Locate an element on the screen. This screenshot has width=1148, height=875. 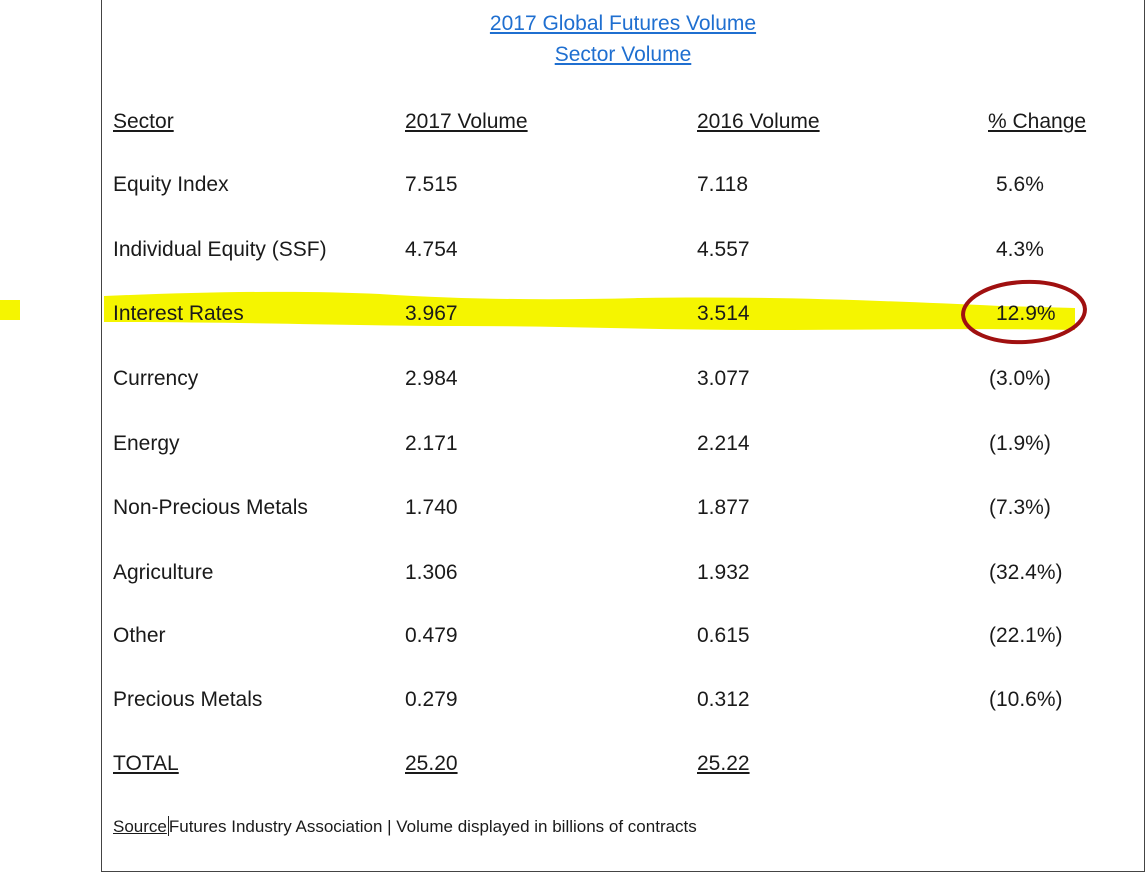
row-energy-change: (1.9%) is located at coordinates (1020, 443).